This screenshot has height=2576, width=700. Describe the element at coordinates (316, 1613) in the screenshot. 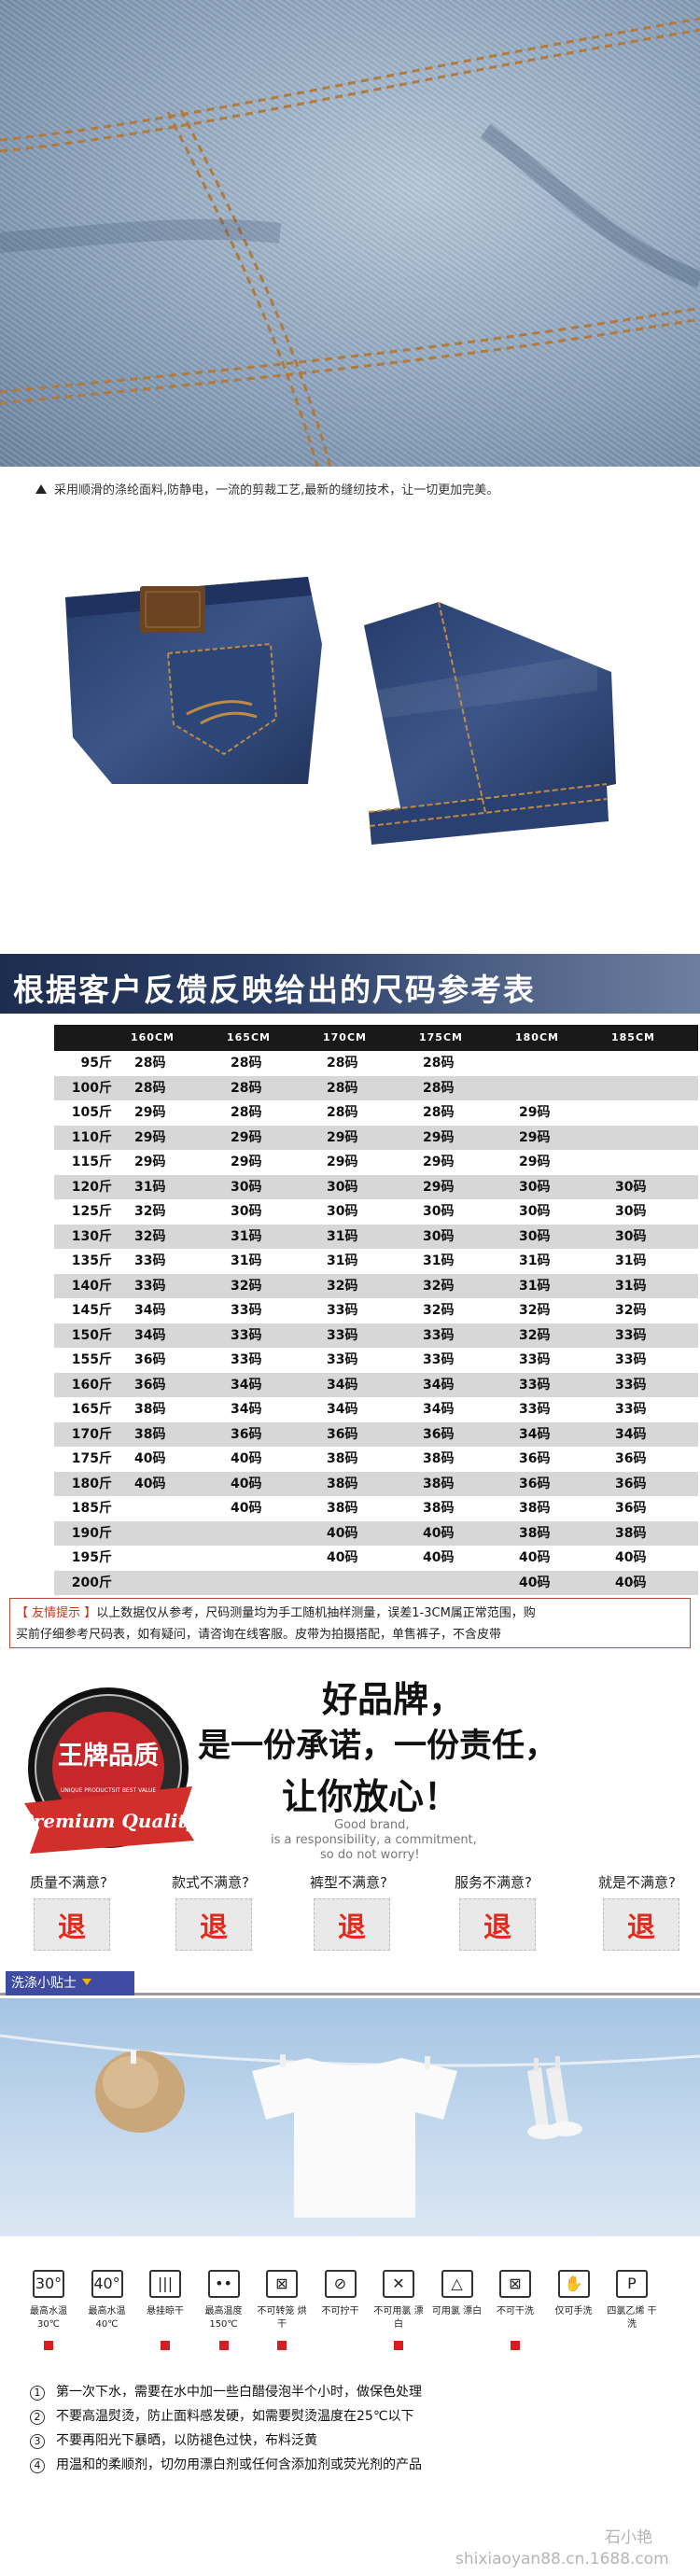

I see `tip-line-1: 以上数据仅从参考，尺码测量均为手工随机抽样测量，误差1-3CM属正常范围，购` at that location.